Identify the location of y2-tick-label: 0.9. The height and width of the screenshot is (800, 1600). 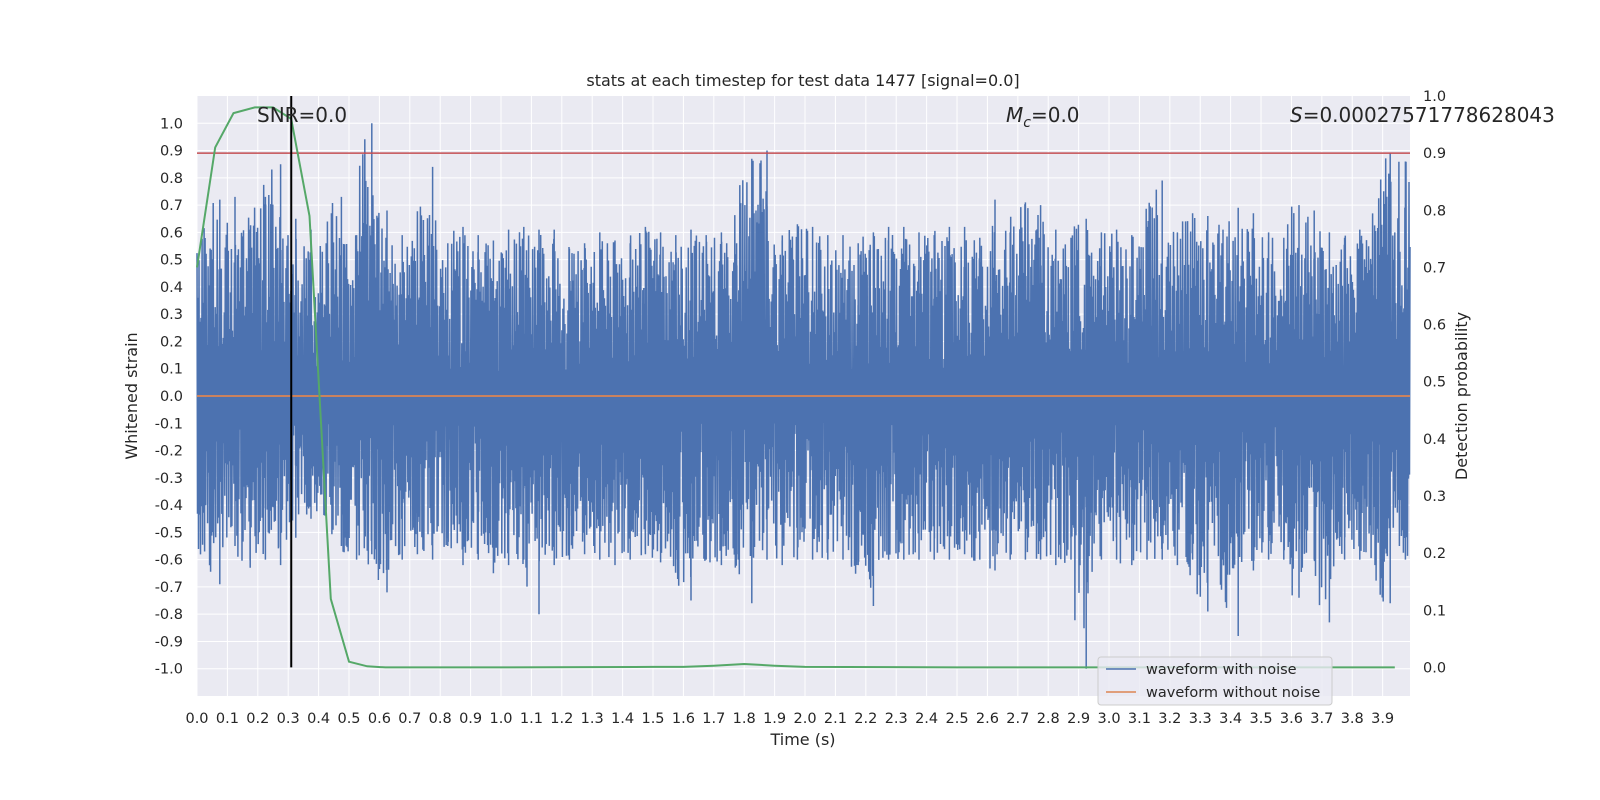
(1434, 154).